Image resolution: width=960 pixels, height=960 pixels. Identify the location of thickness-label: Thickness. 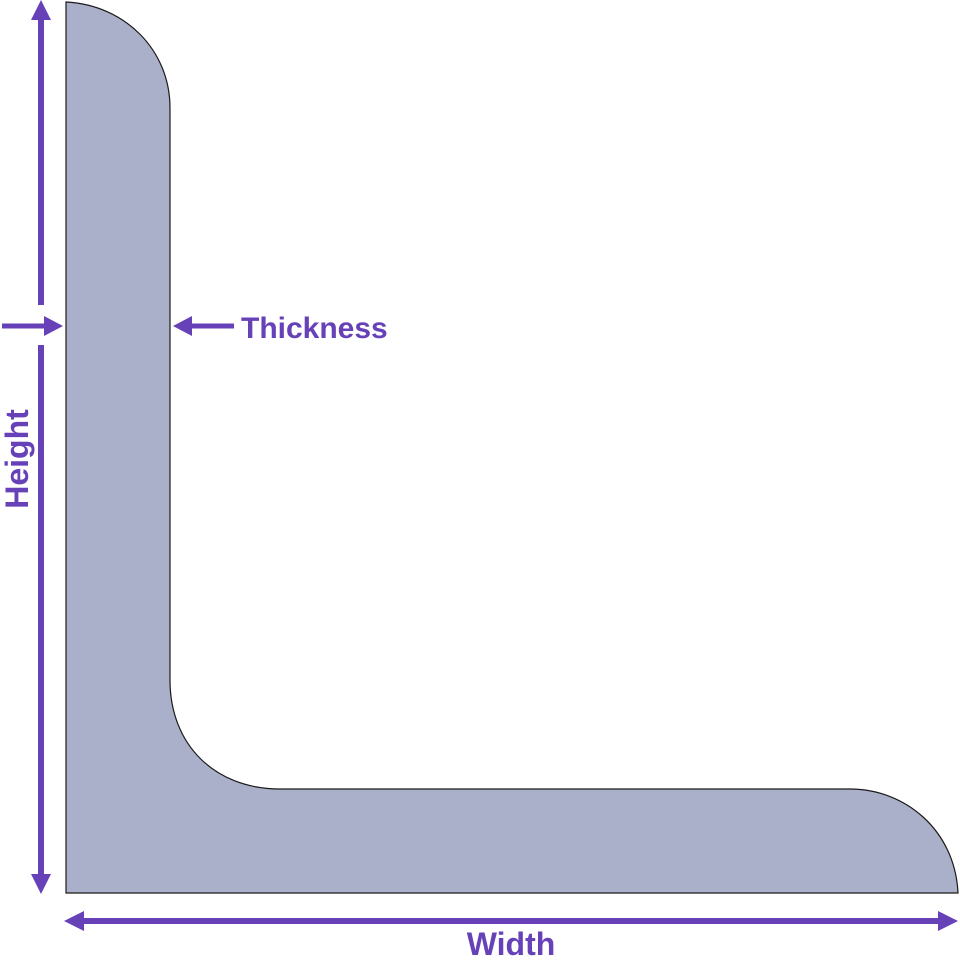
(314, 328).